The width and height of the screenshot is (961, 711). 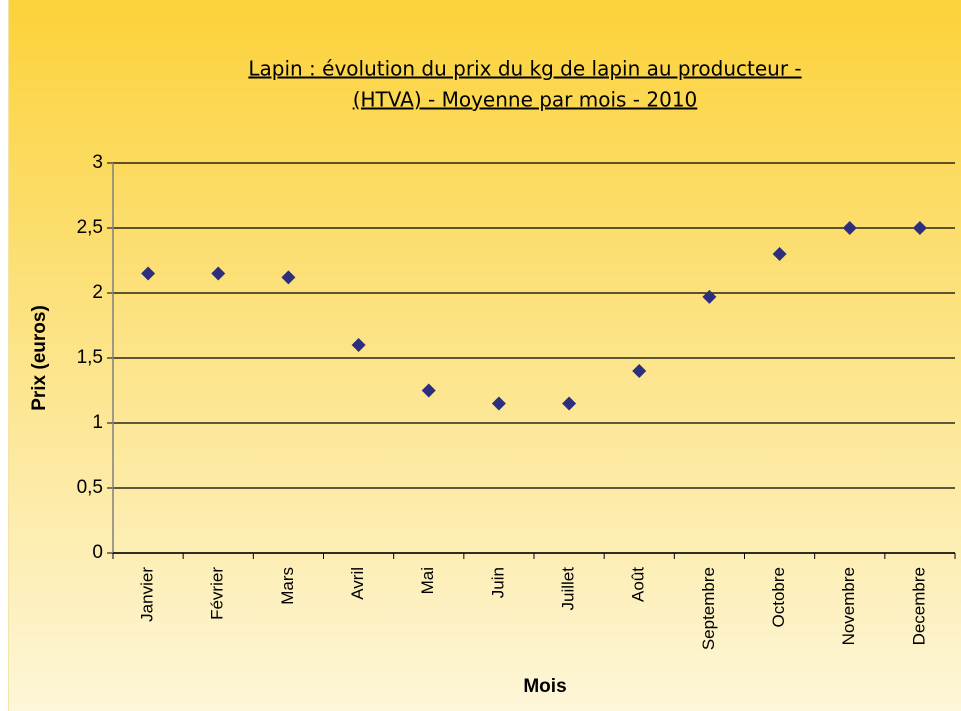 I want to click on y-tick-label: 1,5, so click(x=90, y=357).